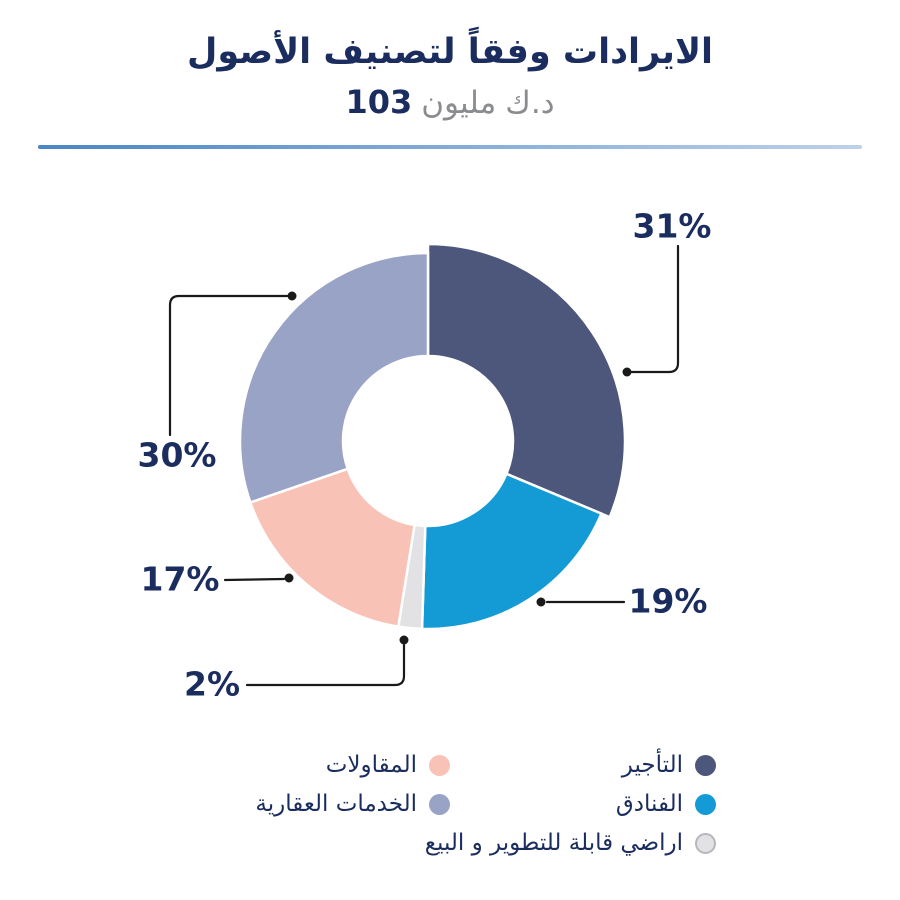  Describe the element at coordinates (180, 579) in the screenshot. I see `percent-label-contracting: 17%` at that location.